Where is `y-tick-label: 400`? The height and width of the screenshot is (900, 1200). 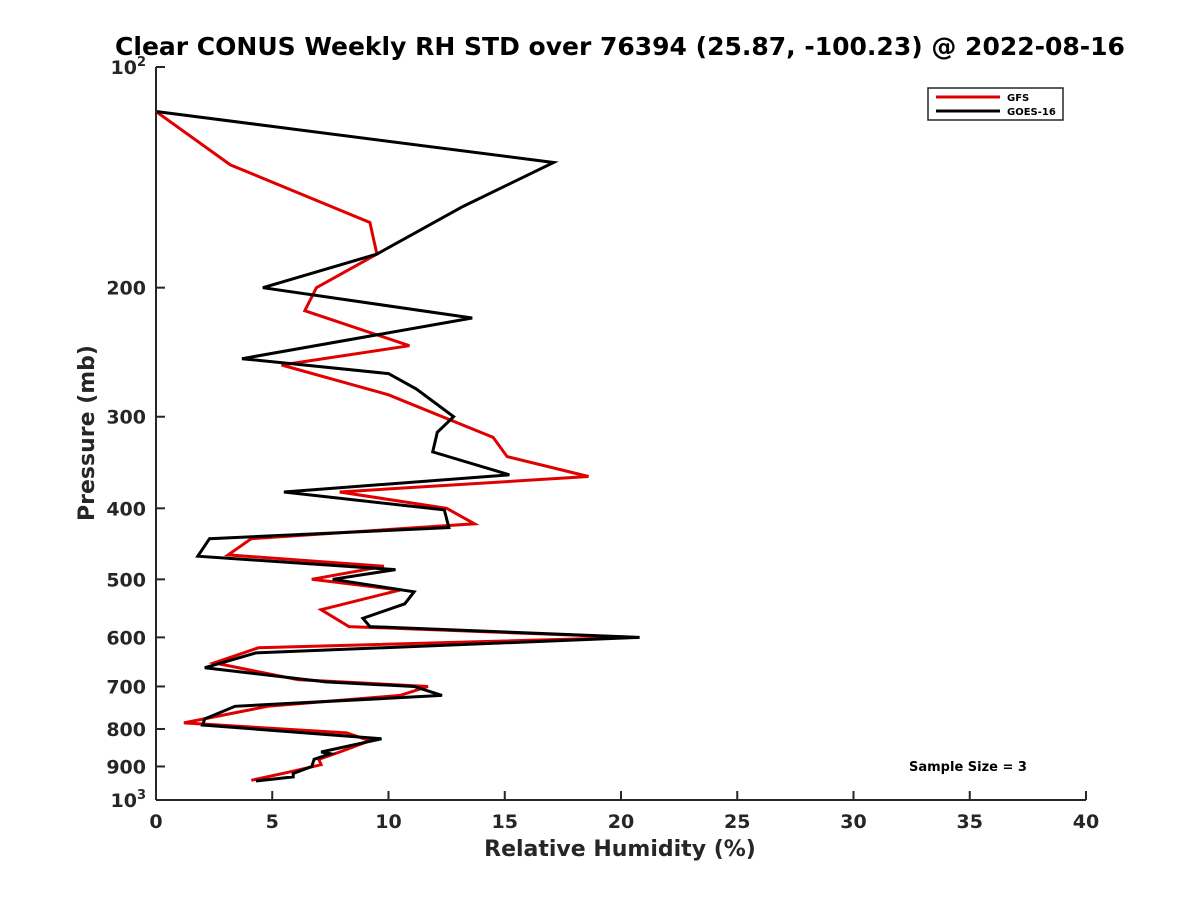 y-tick-label: 400 is located at coordinates (126, 509).